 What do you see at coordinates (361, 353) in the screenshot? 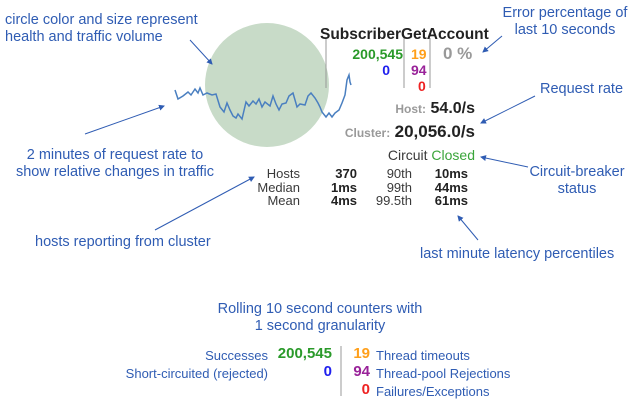
I see `legend-timeout-count: 19` at bounding box center [361, 353].